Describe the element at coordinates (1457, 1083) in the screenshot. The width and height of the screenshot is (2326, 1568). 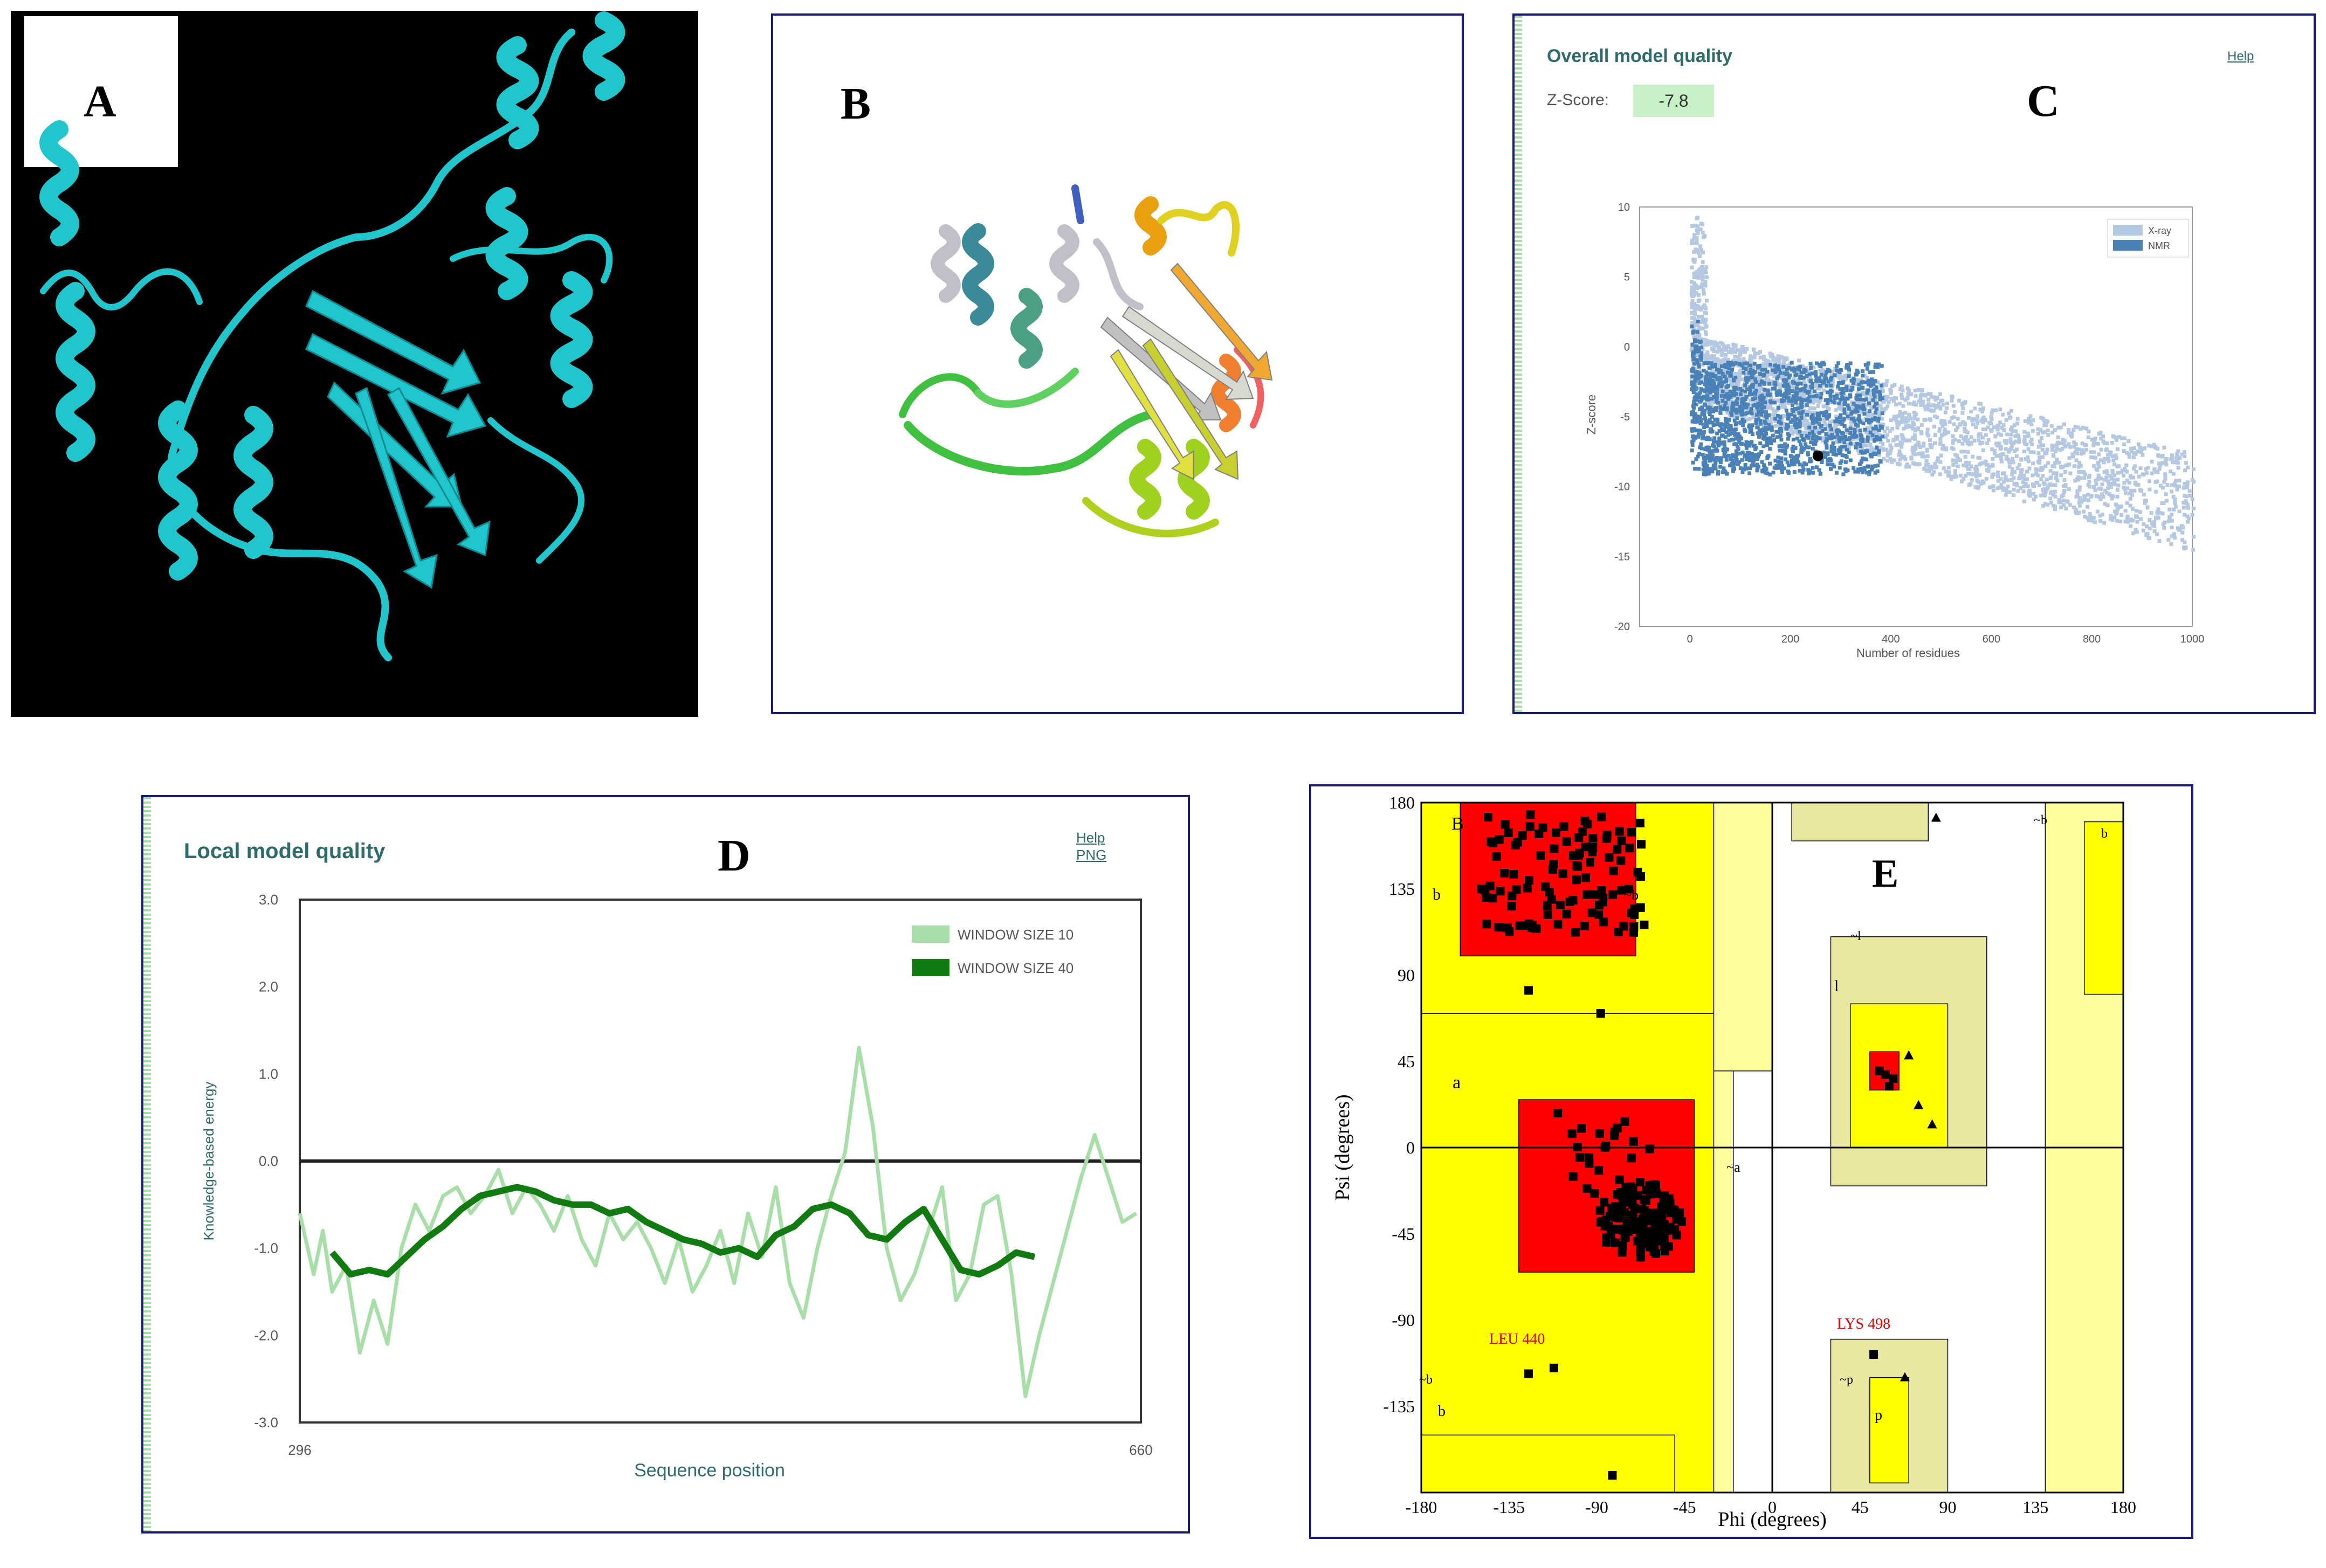
I see `region-label-a: a` at that location.